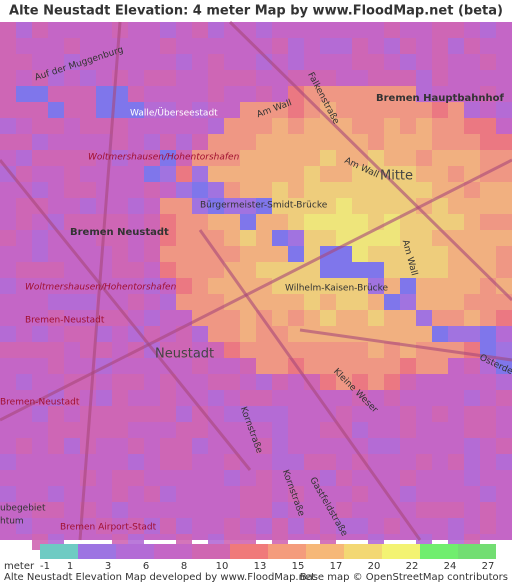  What do you see at coordinates (100, 281) in the screenshot?
I see `road` at bounding box center [100, 281].